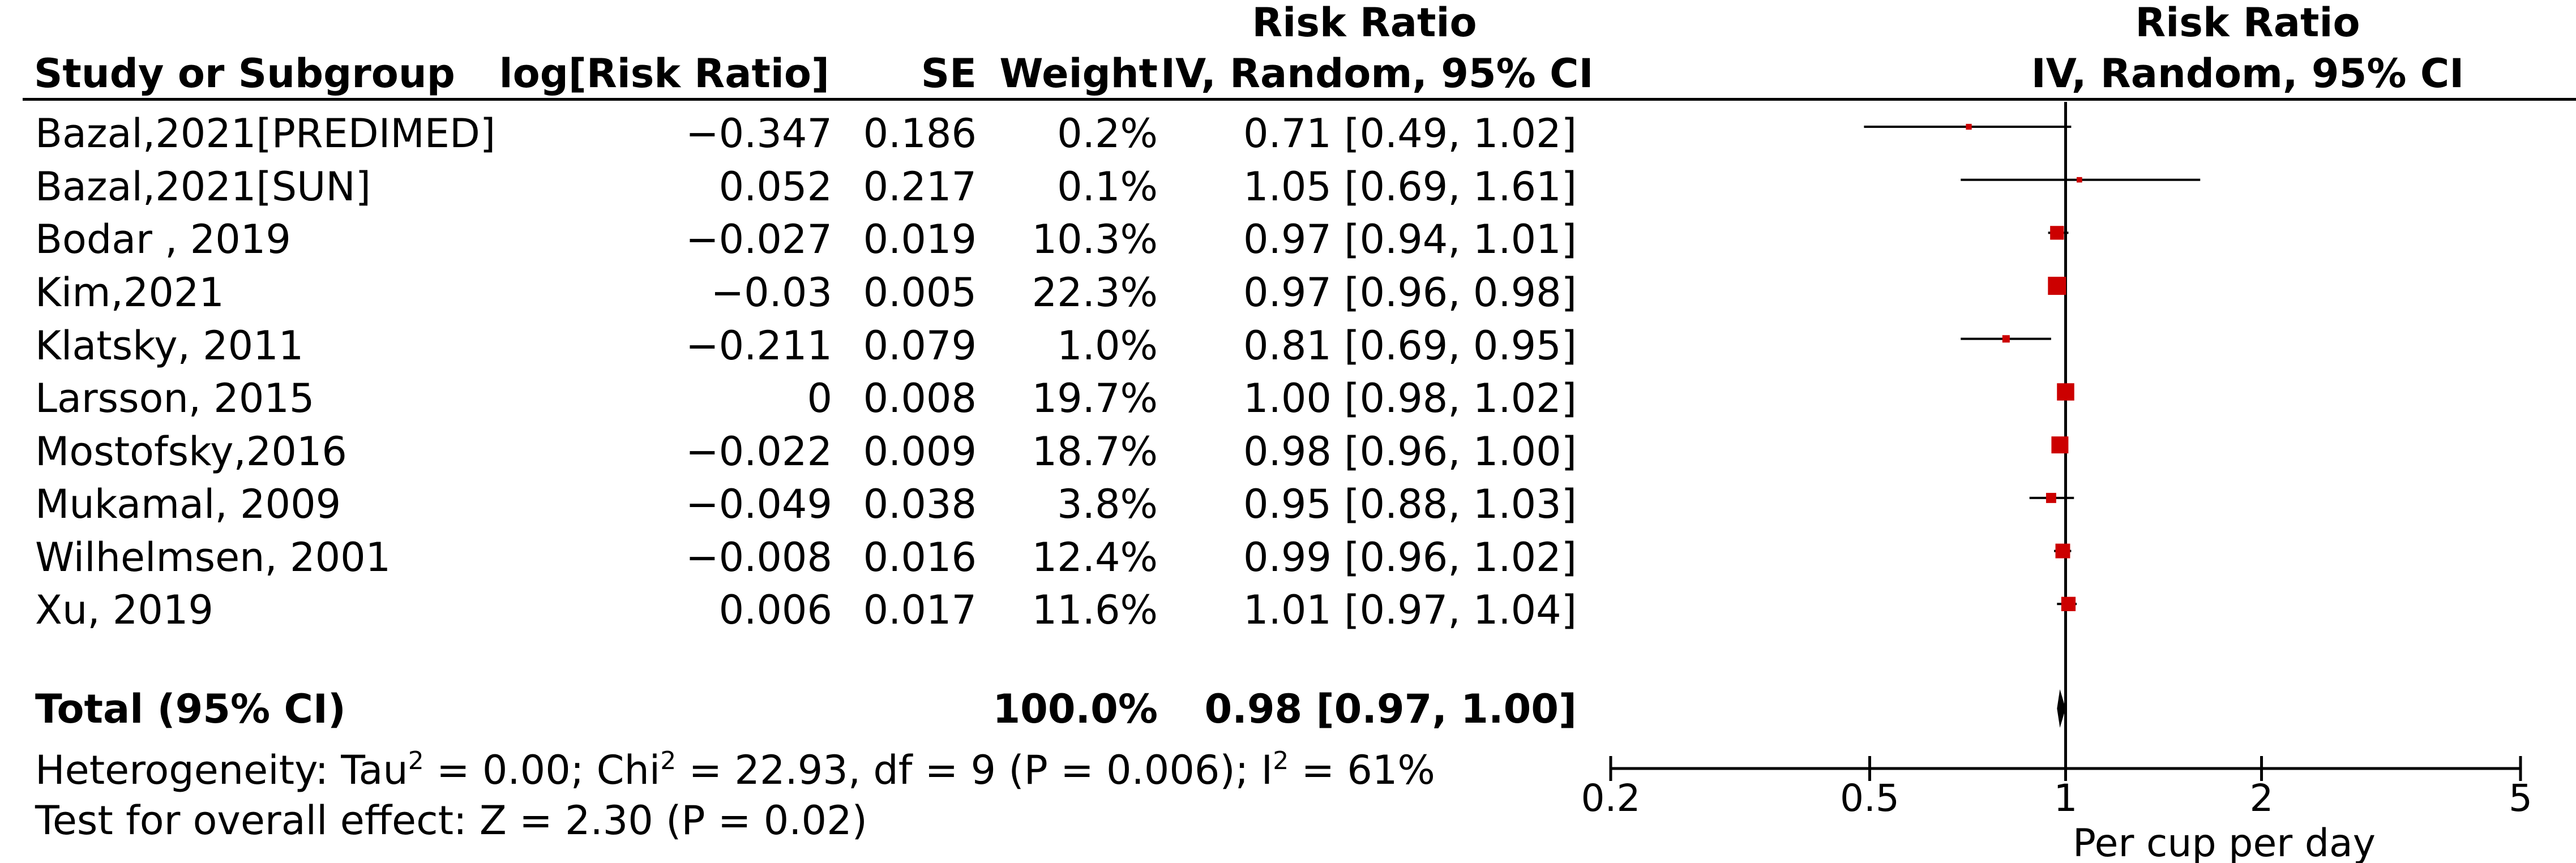 Image resolution: width=2576 pixels, height=863 pixels. Describe the element at coordinates (1299, 99) in the screenshot. I see `header-divider` at that location.